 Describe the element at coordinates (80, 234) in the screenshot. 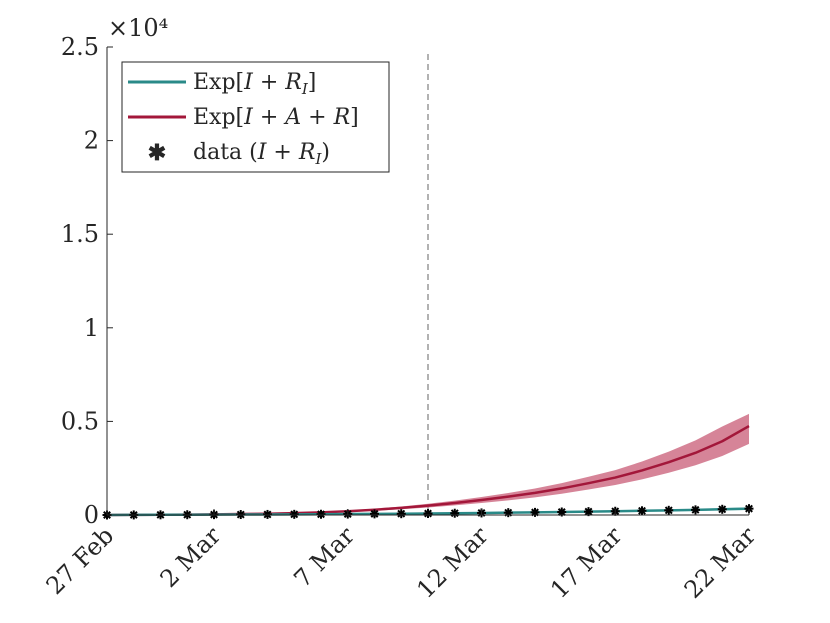

I see `y-tick-label: 1.5` at that location.